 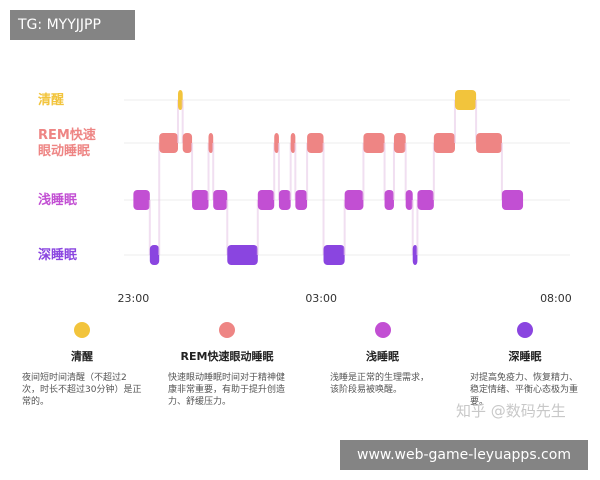 I want to click on x-tick-1: 03:00, so click(x=321, y=298).